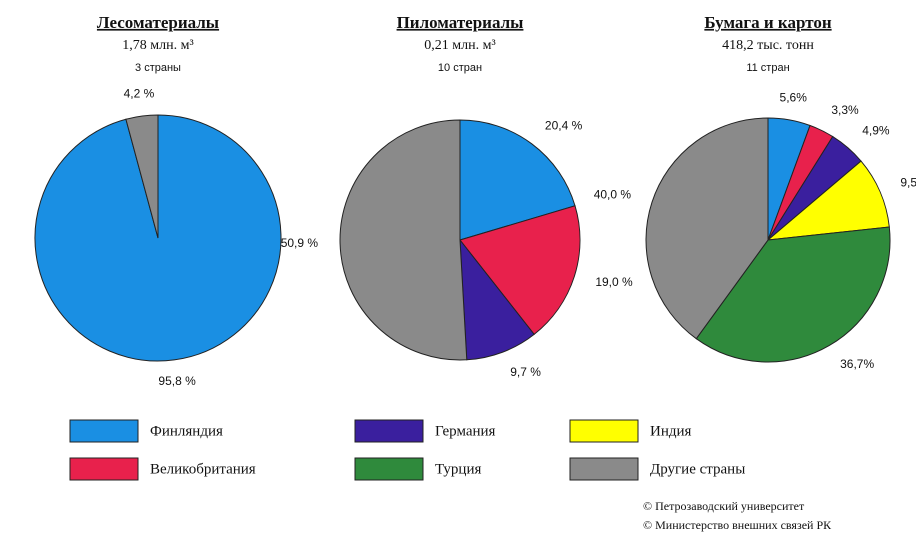 The height and width of the screenshot is (538, 916). I want to click on chart-note: 10 стран, so click(460, 68).